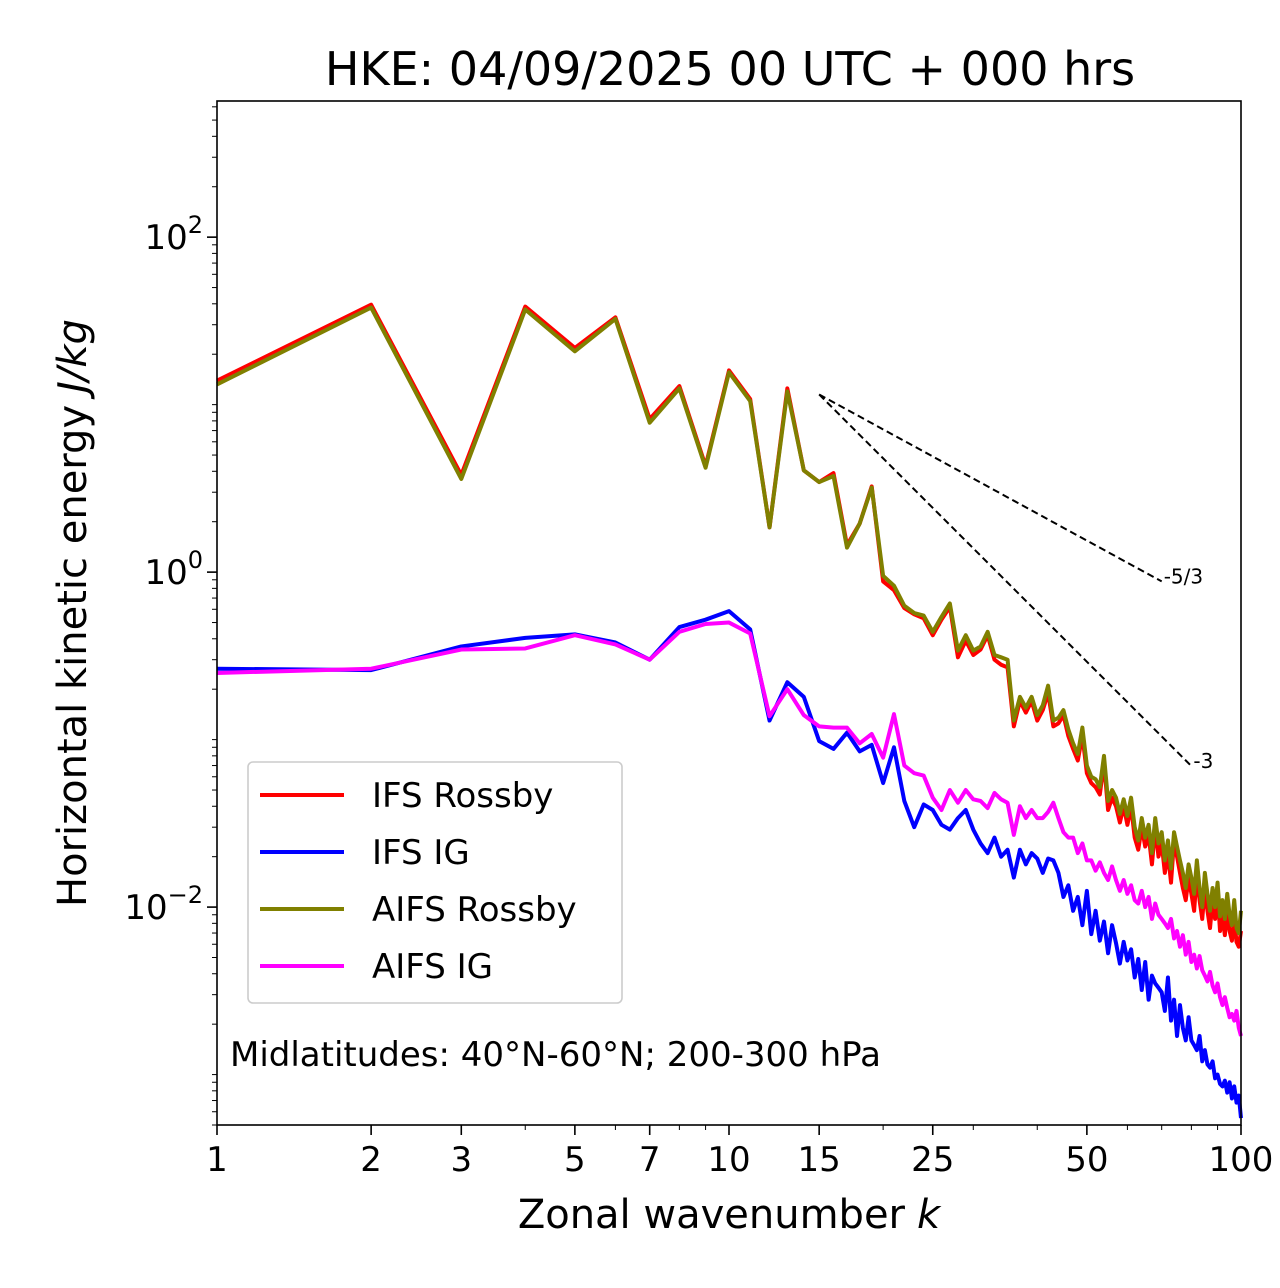 The image size is (1280, 1288). I want to click on slope-label-minus-5-3: -5/3, so click(1183, 576).